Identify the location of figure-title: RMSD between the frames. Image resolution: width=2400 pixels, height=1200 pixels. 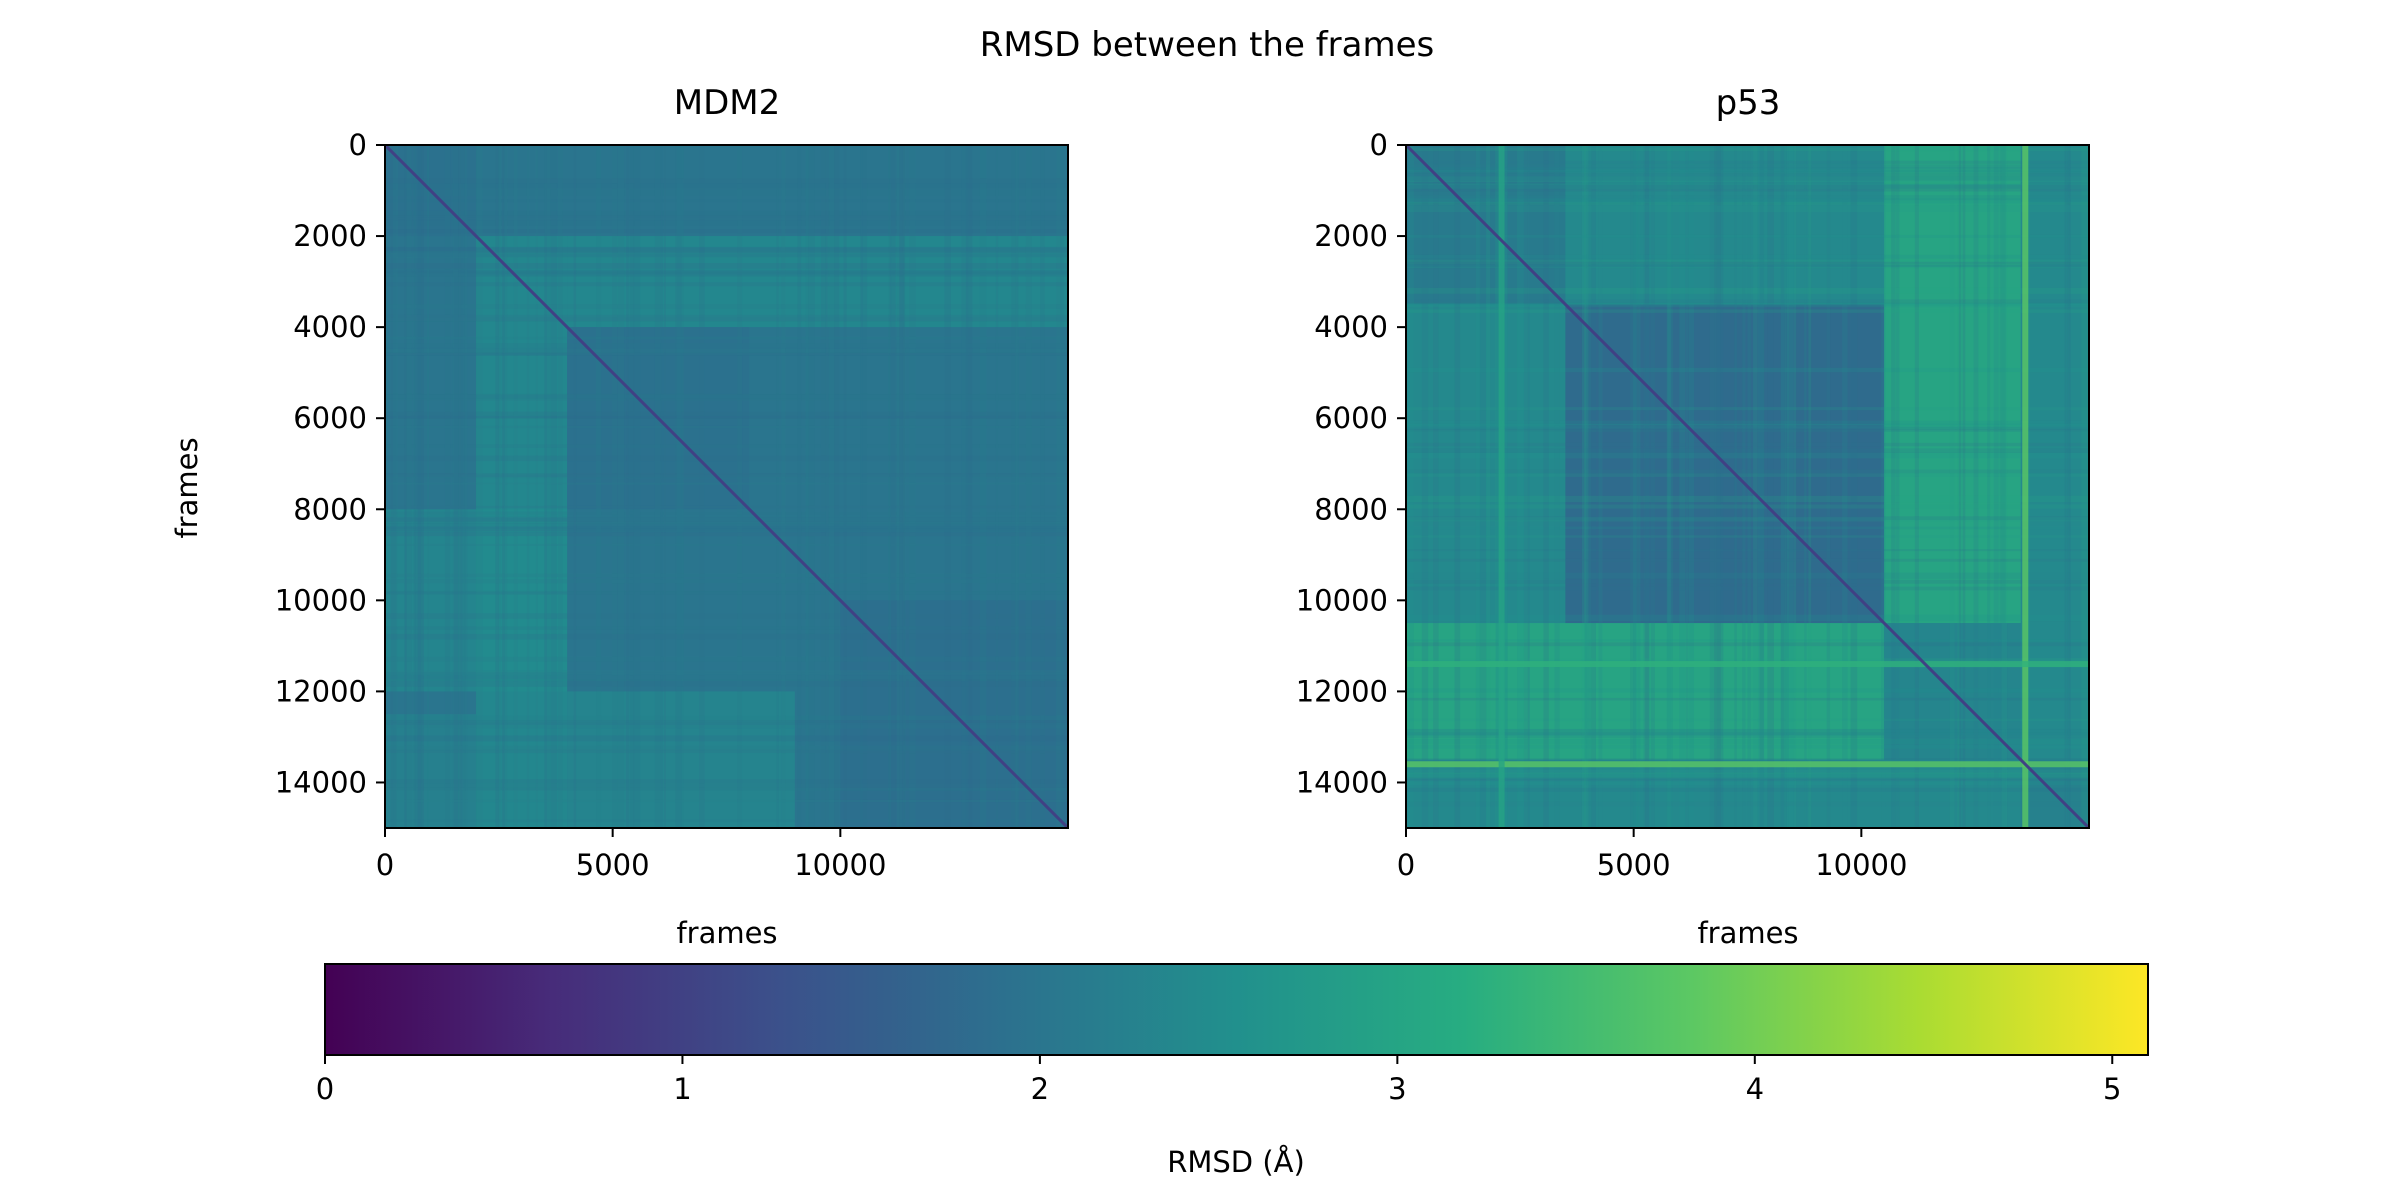
(1207, 45).